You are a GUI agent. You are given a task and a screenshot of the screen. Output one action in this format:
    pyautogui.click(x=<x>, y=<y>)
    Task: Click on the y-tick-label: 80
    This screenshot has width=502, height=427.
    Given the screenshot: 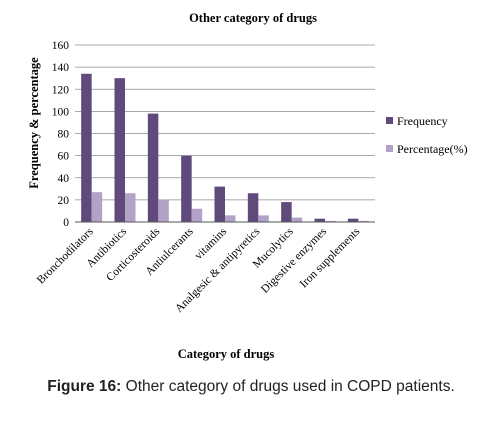 What is the action you would take?
    pyautogui.click(x=64, y=135)
    